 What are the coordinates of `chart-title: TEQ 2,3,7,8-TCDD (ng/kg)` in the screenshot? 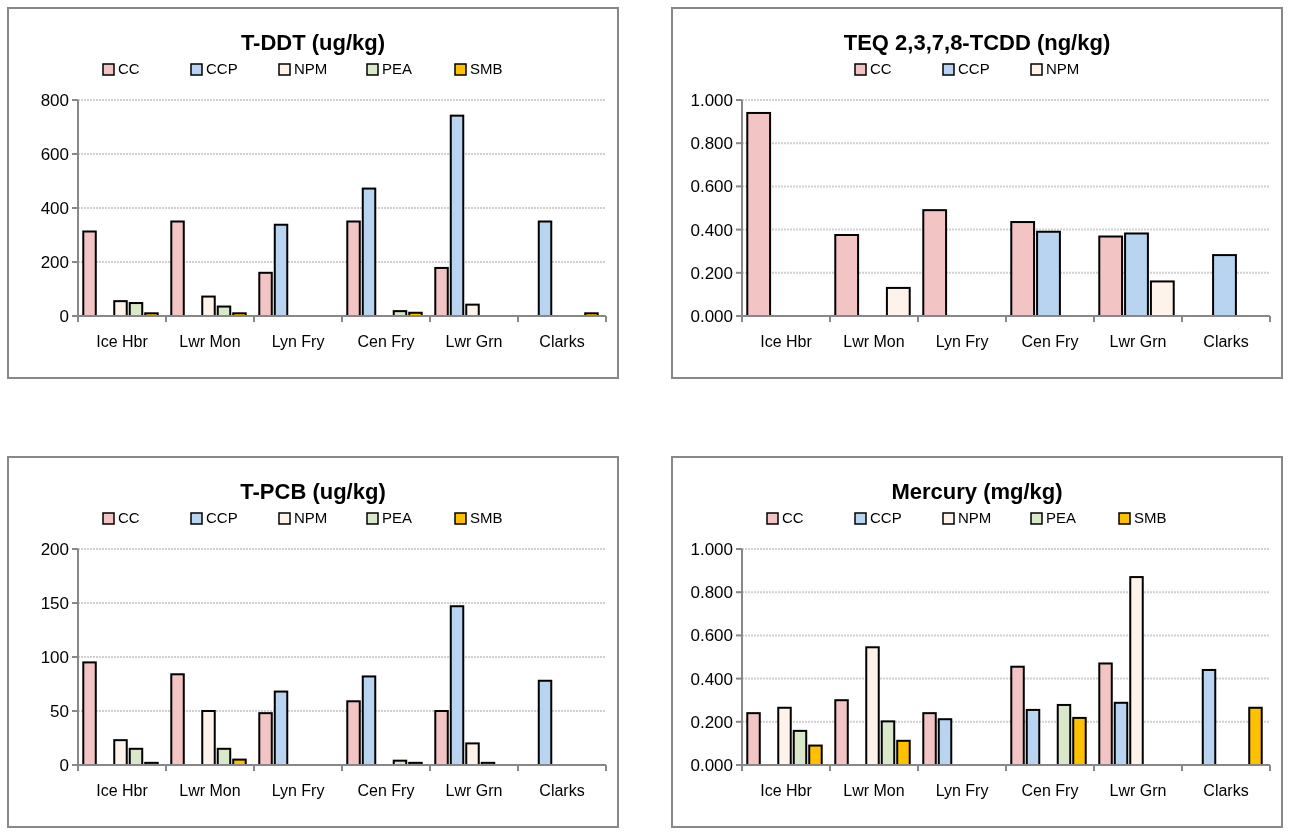 It's located at (977, 42).